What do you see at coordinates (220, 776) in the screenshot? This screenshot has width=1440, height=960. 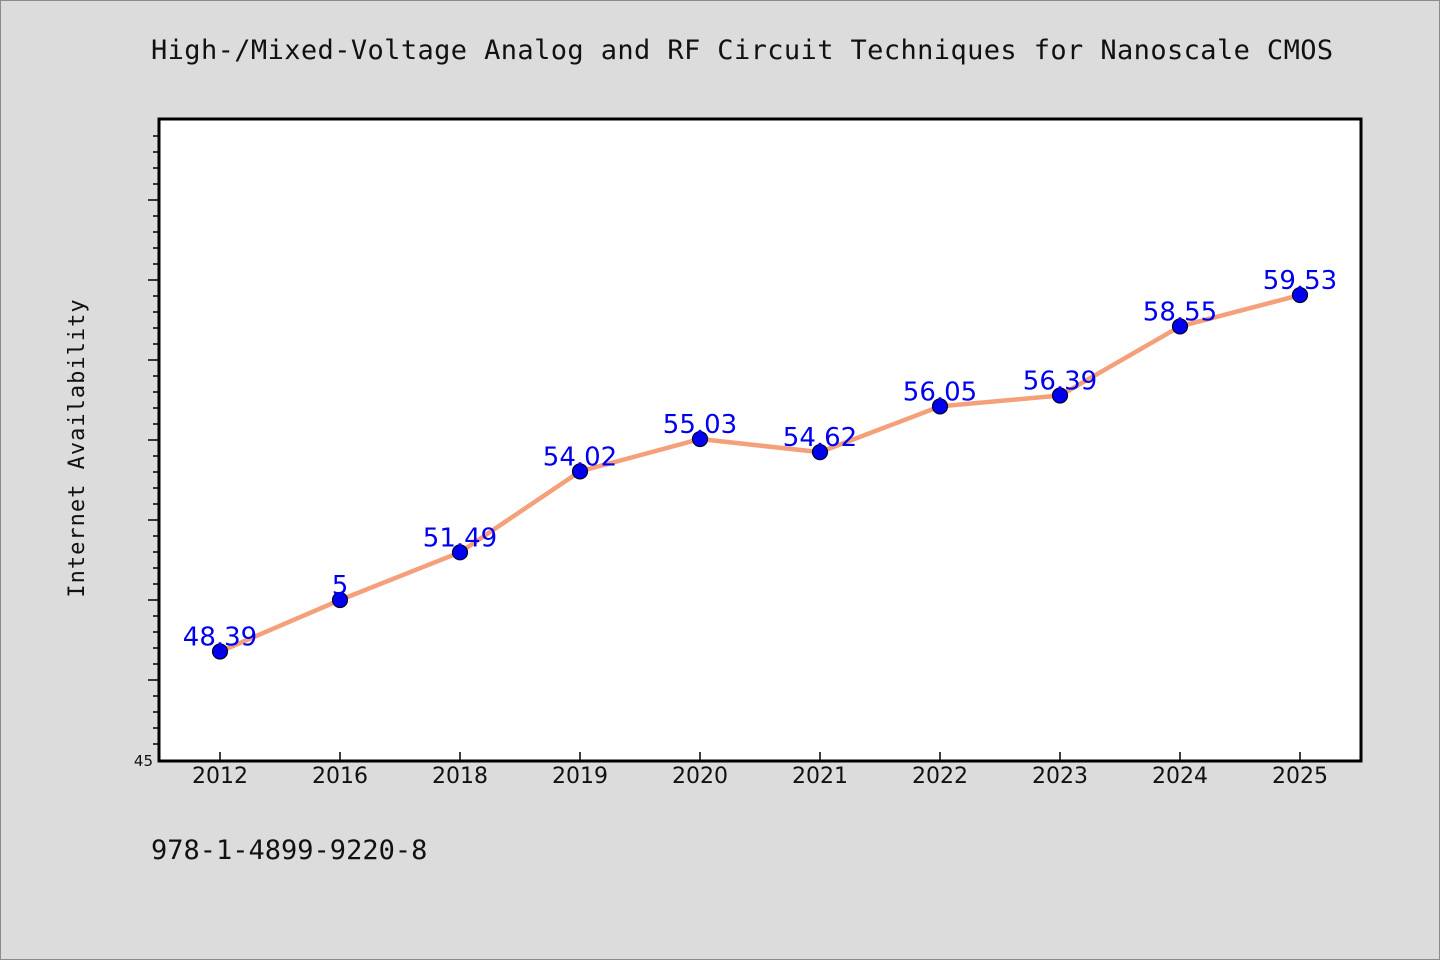 I see `x-tick-label: 2012` at bounding box center [220, 776].